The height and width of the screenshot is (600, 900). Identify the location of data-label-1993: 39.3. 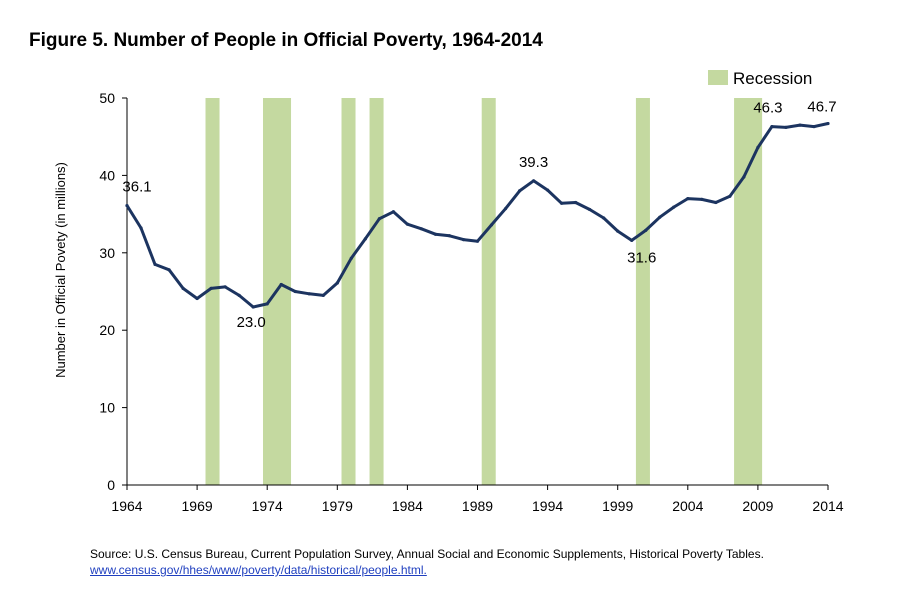
(533, 162).